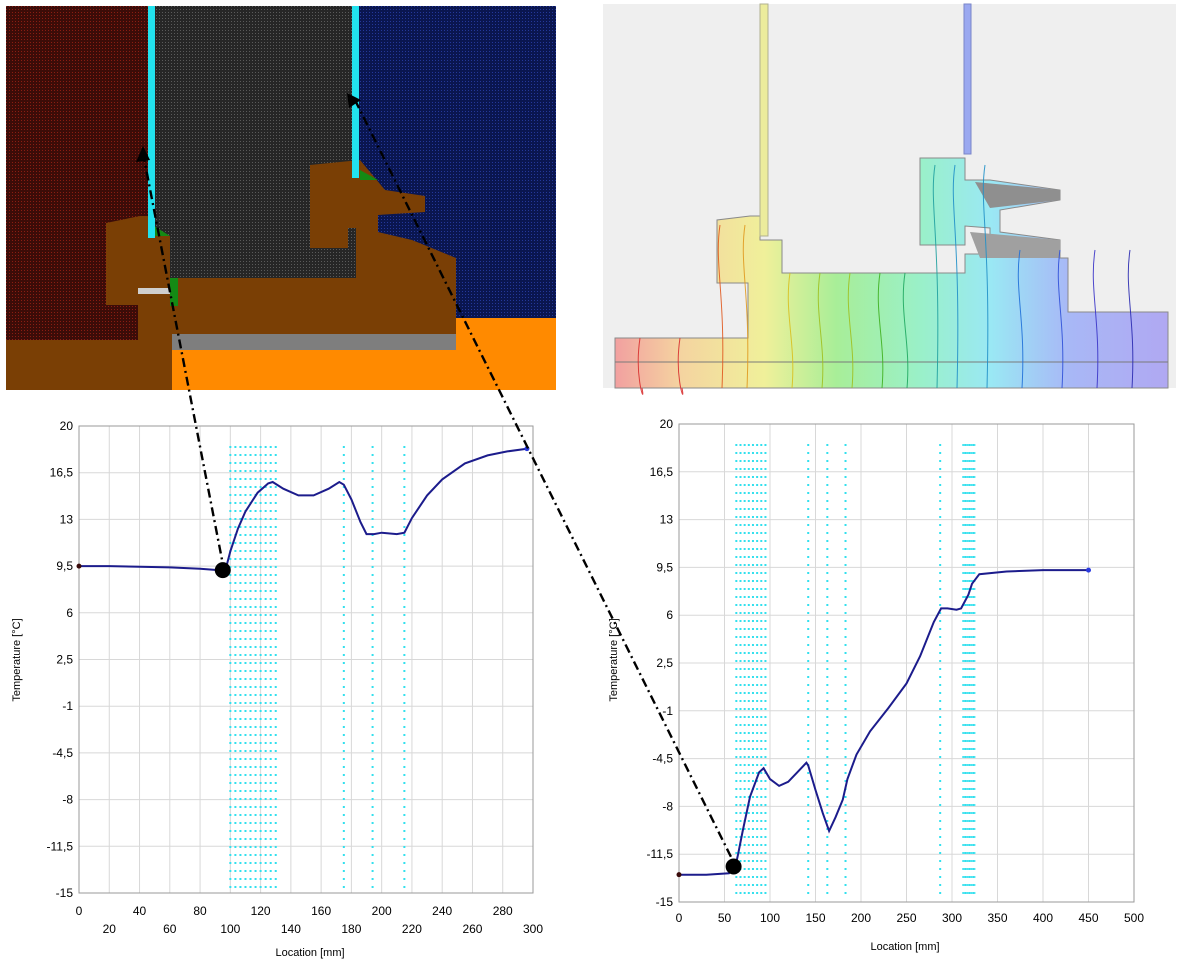 This screenshot has height=963, width=1179. Describe the element at coordinates (855, 671) in the screenshot. I see `chart2-laminae` at that location.